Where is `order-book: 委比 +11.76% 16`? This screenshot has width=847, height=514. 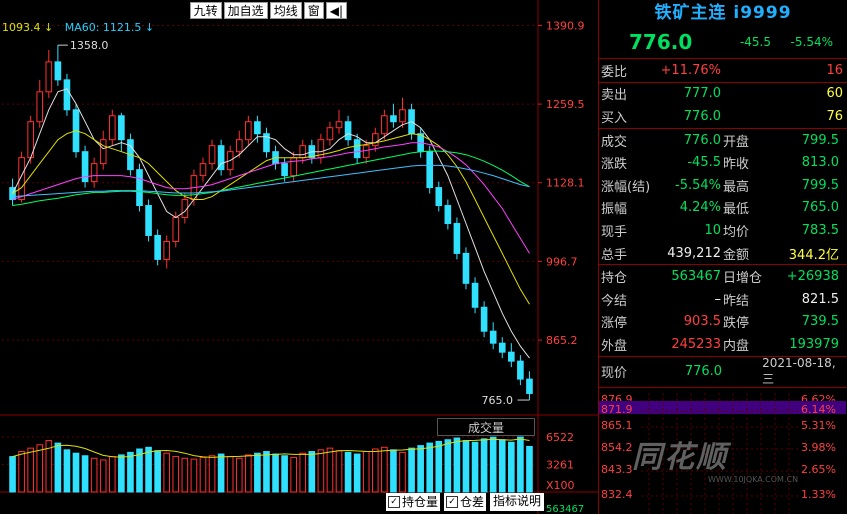
order-book: 委比 +11.76% 16 is located at coordinates (723, 71).